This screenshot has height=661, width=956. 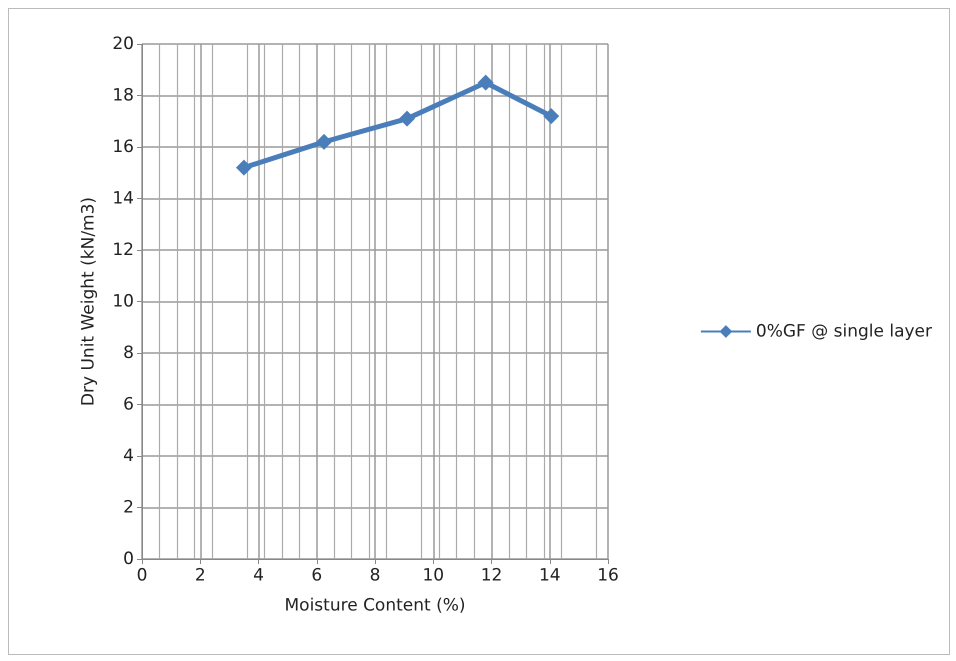 What do you see at coordinates (123, 96) in the screenshot?
I see `y-tick-label: 18` at bounding box center [123, 96].